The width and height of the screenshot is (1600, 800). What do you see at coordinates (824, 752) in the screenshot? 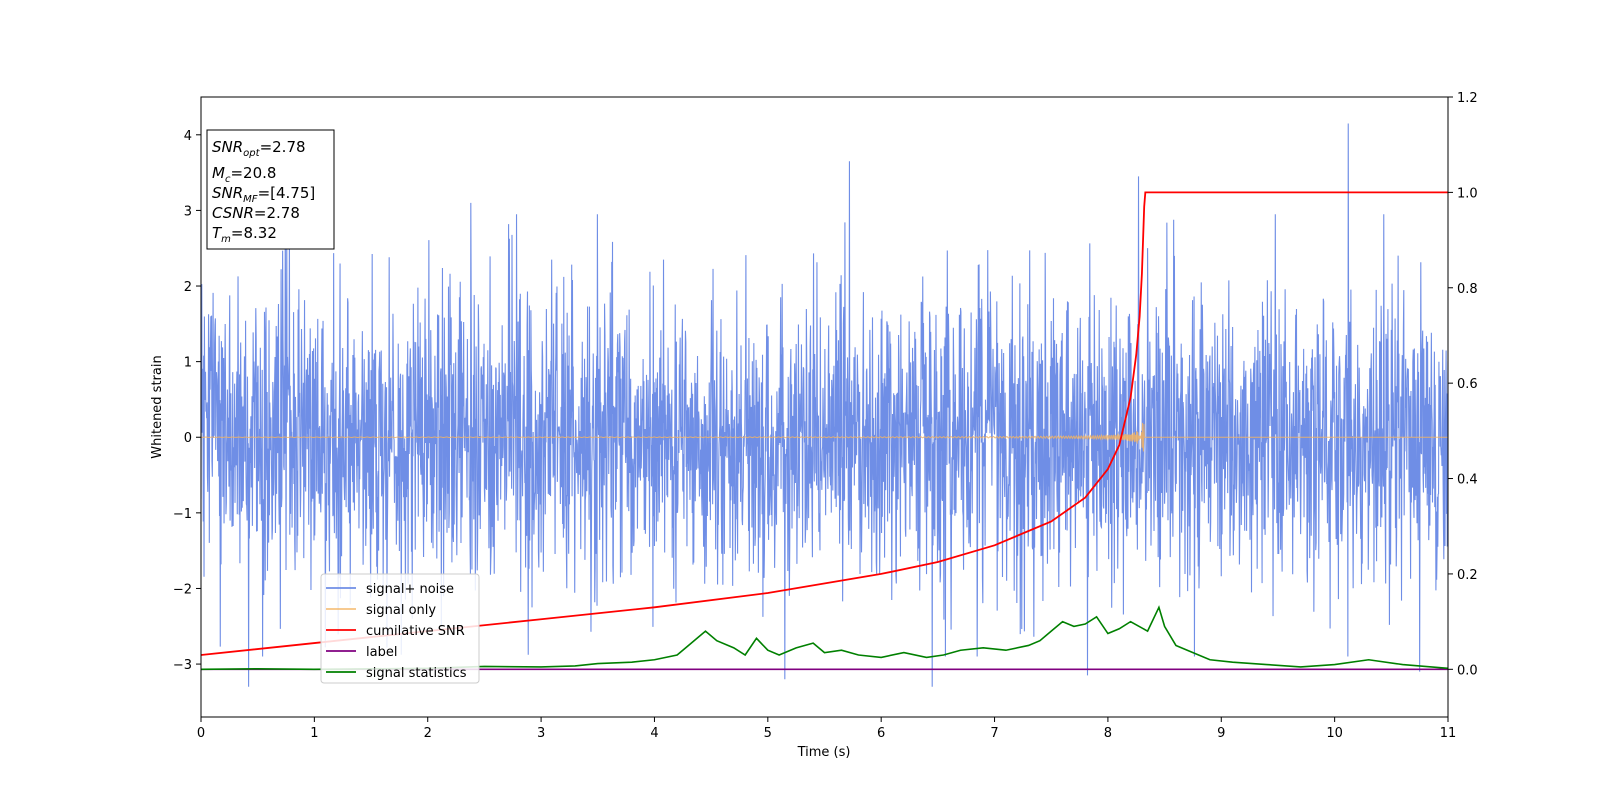
I see `x-axis-title: Time (s)` at bounding box center [824, 752].